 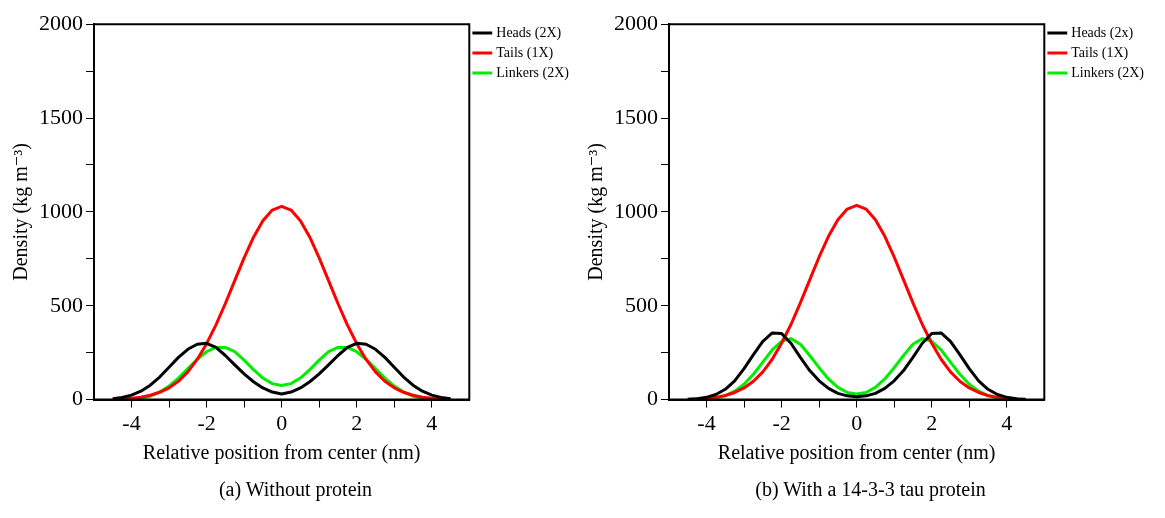 I want to click on text: (b) With a 14-3-3 tau protein, so click(x=870, y=489).